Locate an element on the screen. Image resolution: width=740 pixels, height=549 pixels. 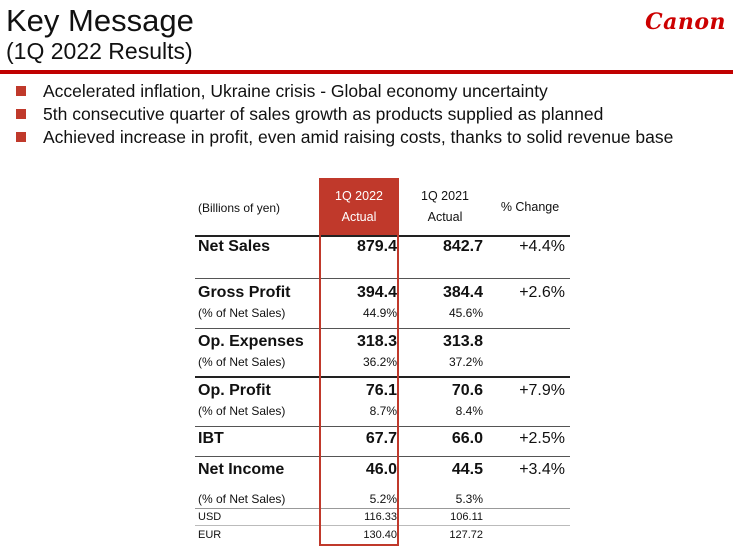
value-1q2021: 313.8 is located at coordinates (462, 341).